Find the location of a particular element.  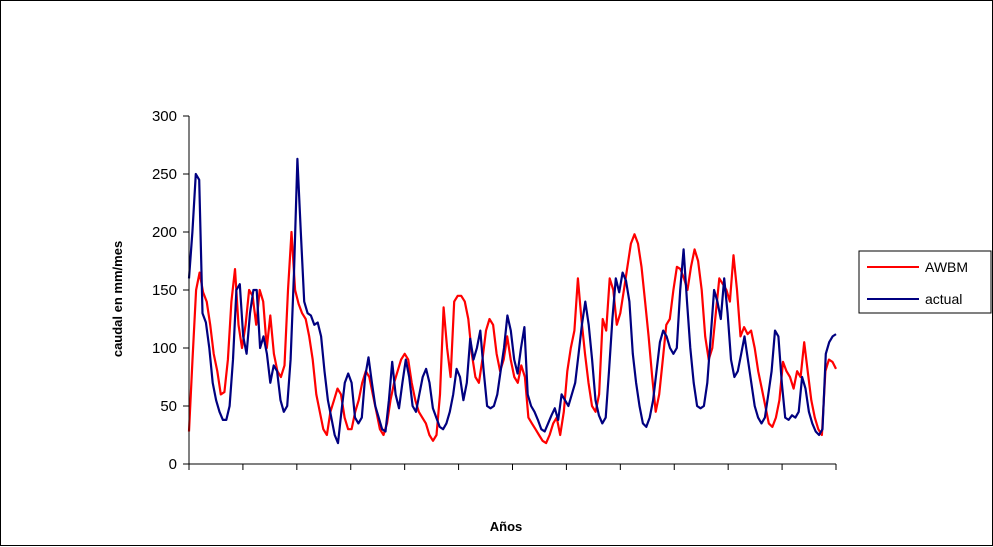

legend: AWBM actual is located at coordinates (925, 282).